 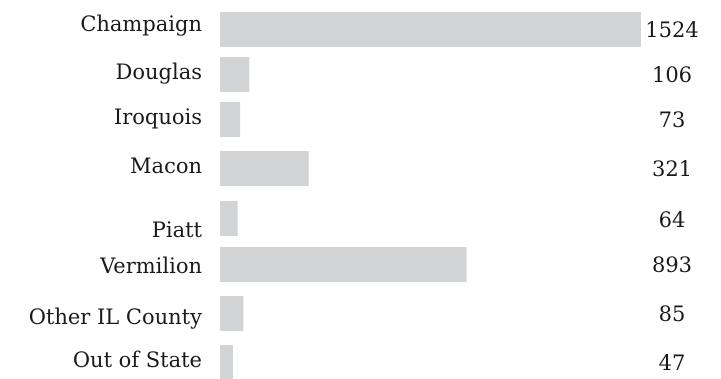 I want to click on bar-douglas, so click(x=235, y=74).